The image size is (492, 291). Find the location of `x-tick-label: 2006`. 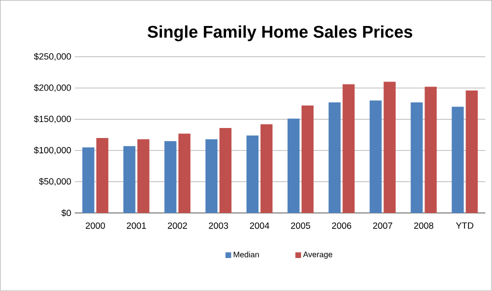

x-tick-label: 2006 is located at coordinates (342, 225).